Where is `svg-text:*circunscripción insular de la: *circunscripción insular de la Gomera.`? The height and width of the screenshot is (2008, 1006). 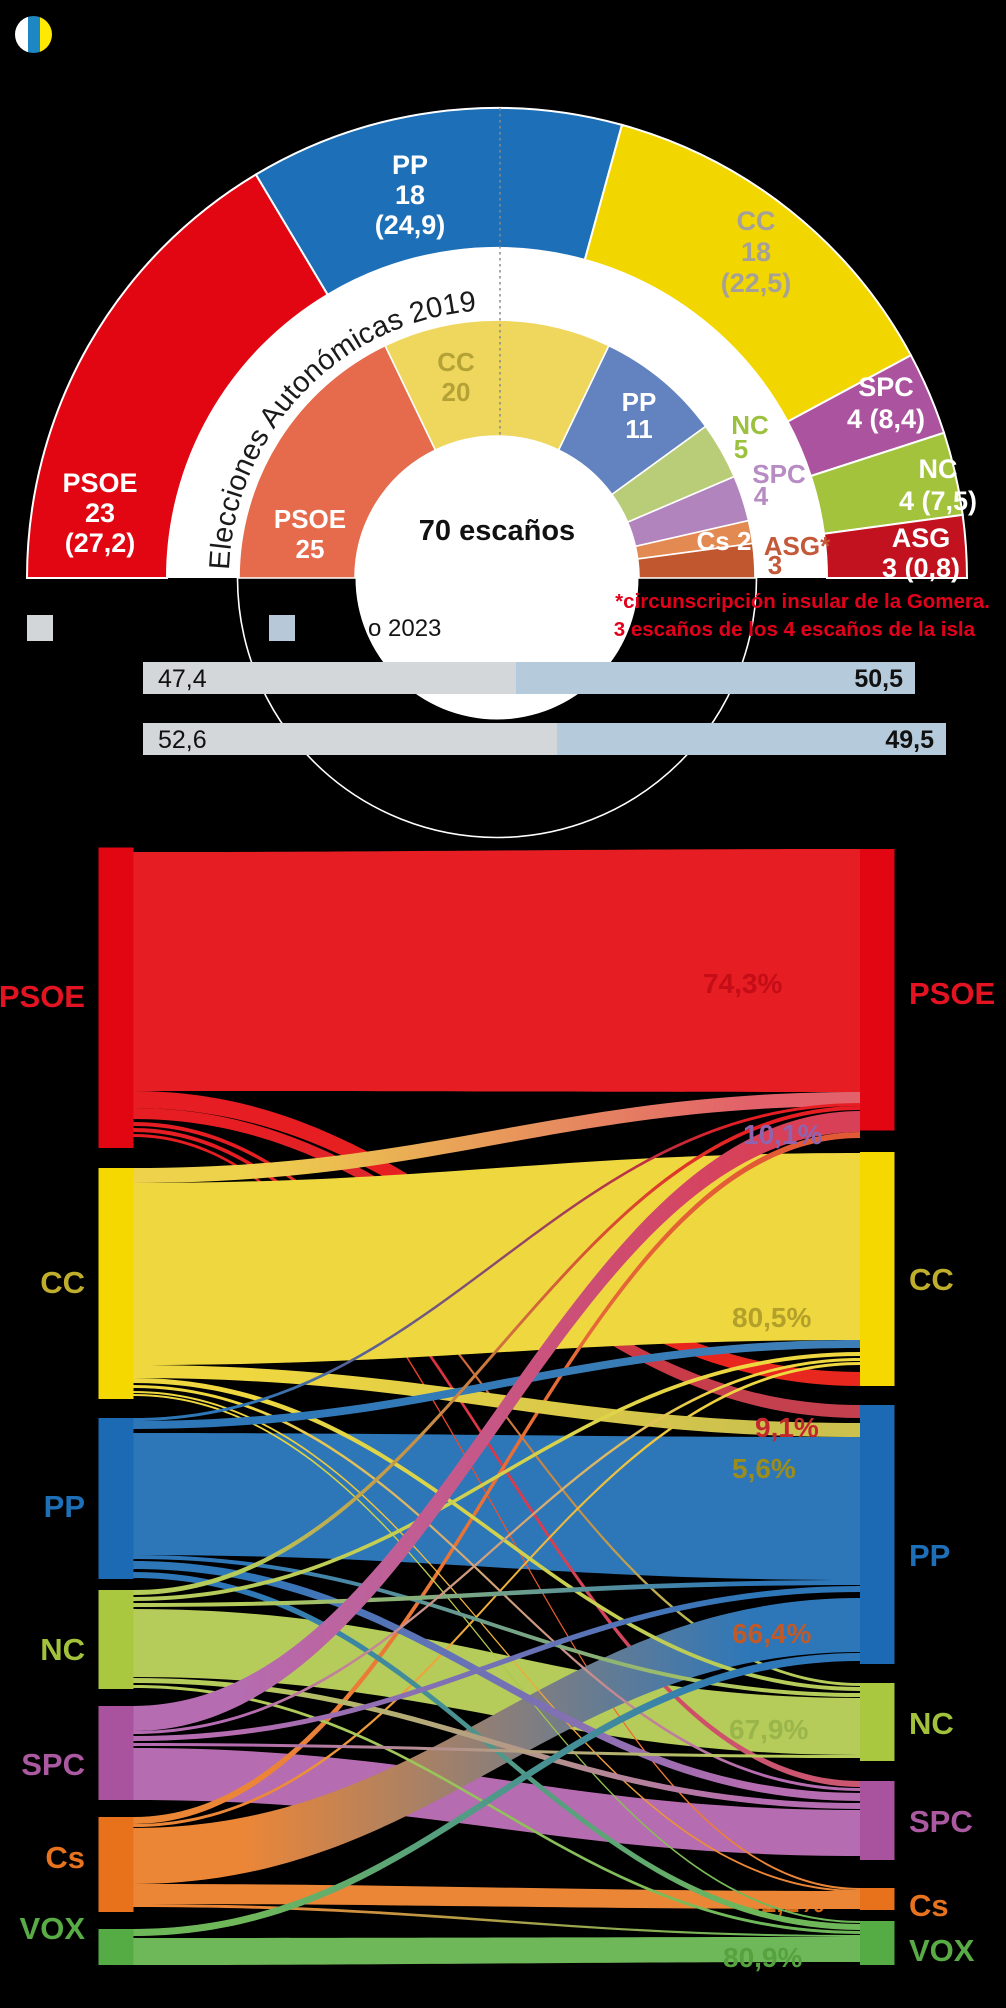 svg-text:*circunscripción insular de la: *circunscripción insular de la Gomera. is located at coordinates (802, 601).